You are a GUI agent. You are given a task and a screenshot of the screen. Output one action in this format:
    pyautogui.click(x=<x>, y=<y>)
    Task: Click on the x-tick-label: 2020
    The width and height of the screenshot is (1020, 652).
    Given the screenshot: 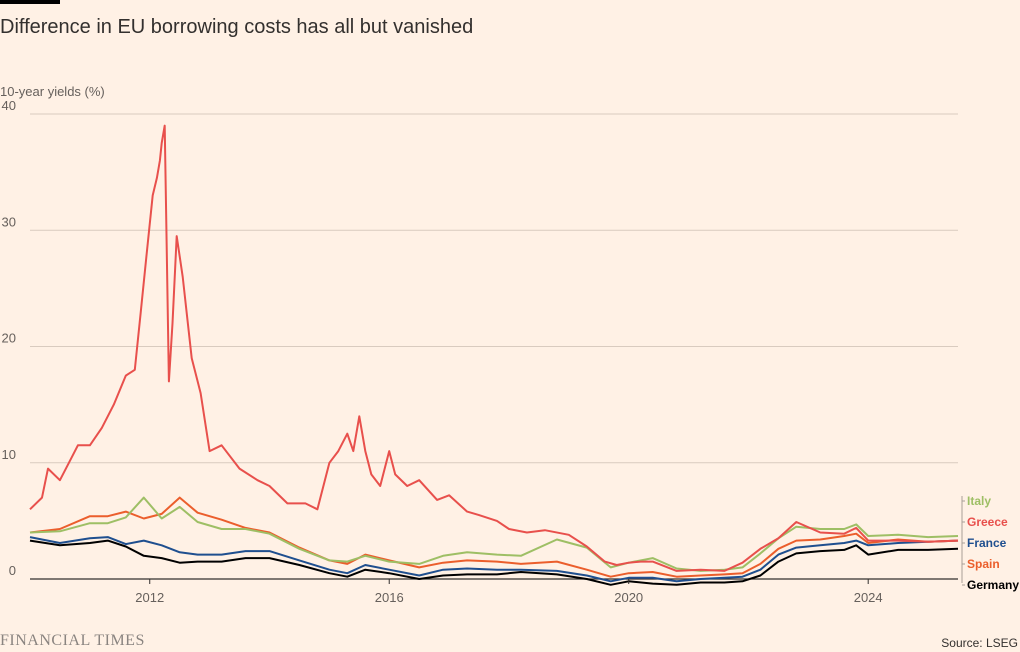 What is the action you would take?
    pyautogui.click(x=628, y=597)
    